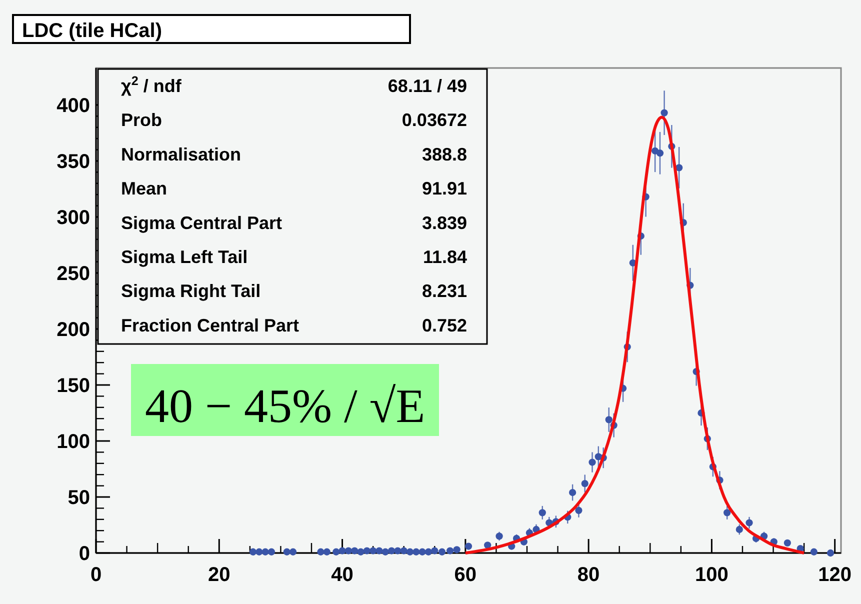 The height and width of the screenshot is (604, 861). Describe the element at coordinates (92, 31) in the screenshot. I see `chart-title: LDC (tile HCal)` at that location.